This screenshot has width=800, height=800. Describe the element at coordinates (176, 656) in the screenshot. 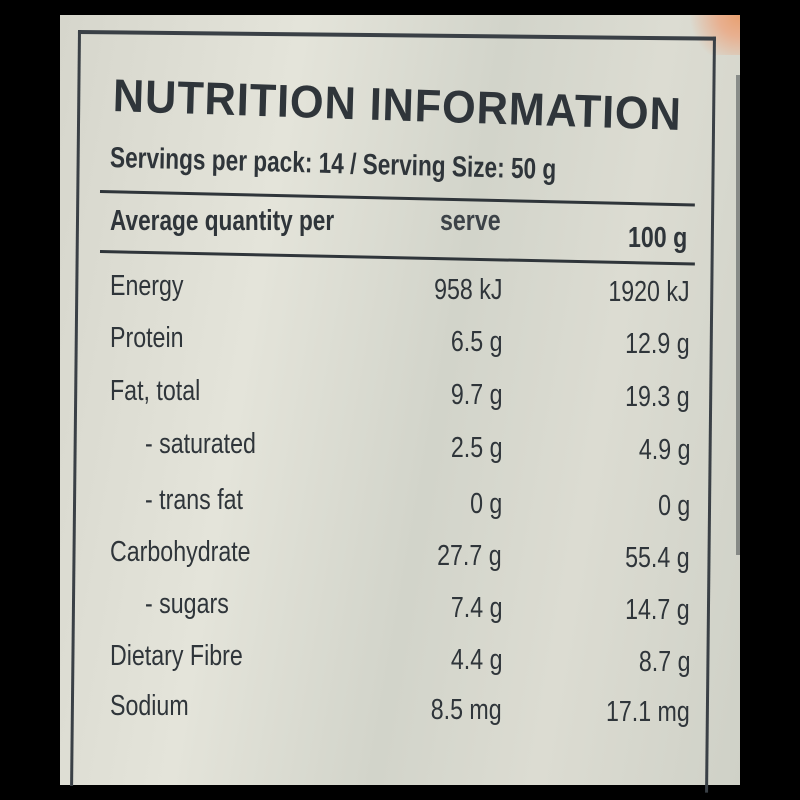

I see `nutrient-name: Dietary Fibre` at that location.